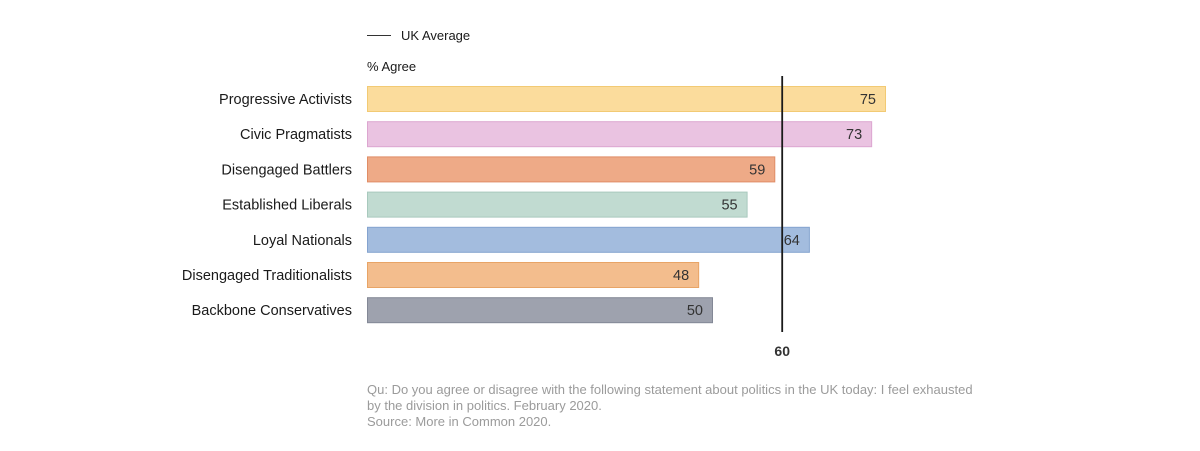  What do you see at coordinates (757, 170) in the screenshot?
I see `value-label-disengaged-battlers: 59` at bounding box center [757, 170].